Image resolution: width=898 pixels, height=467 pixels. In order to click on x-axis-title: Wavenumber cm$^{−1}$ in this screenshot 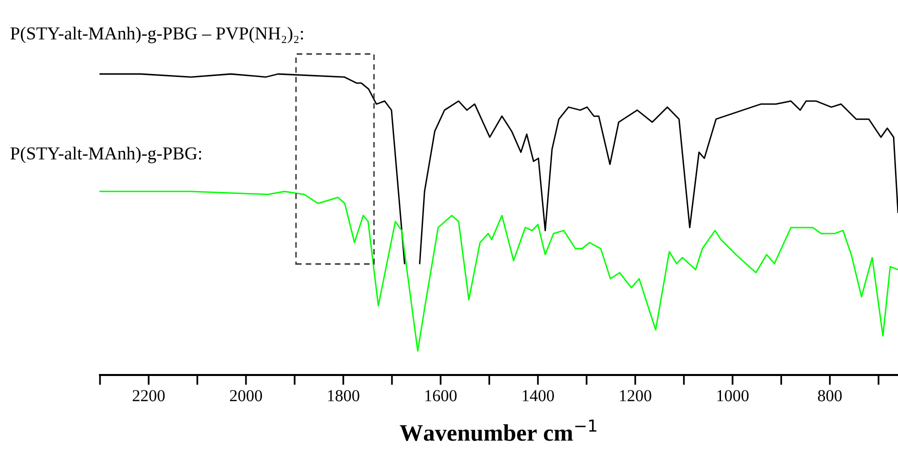, I will do `click(498, 431)`.